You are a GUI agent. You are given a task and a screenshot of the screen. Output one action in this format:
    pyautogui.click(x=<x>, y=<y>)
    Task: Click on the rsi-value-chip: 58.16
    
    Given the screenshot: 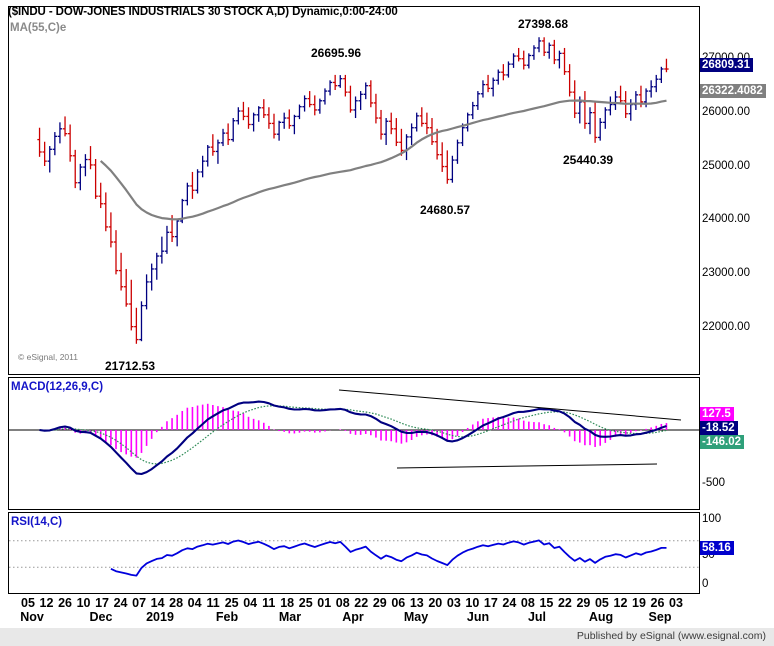 What is the action you would take?
    pyautogui.click(x=717, y=548)
    